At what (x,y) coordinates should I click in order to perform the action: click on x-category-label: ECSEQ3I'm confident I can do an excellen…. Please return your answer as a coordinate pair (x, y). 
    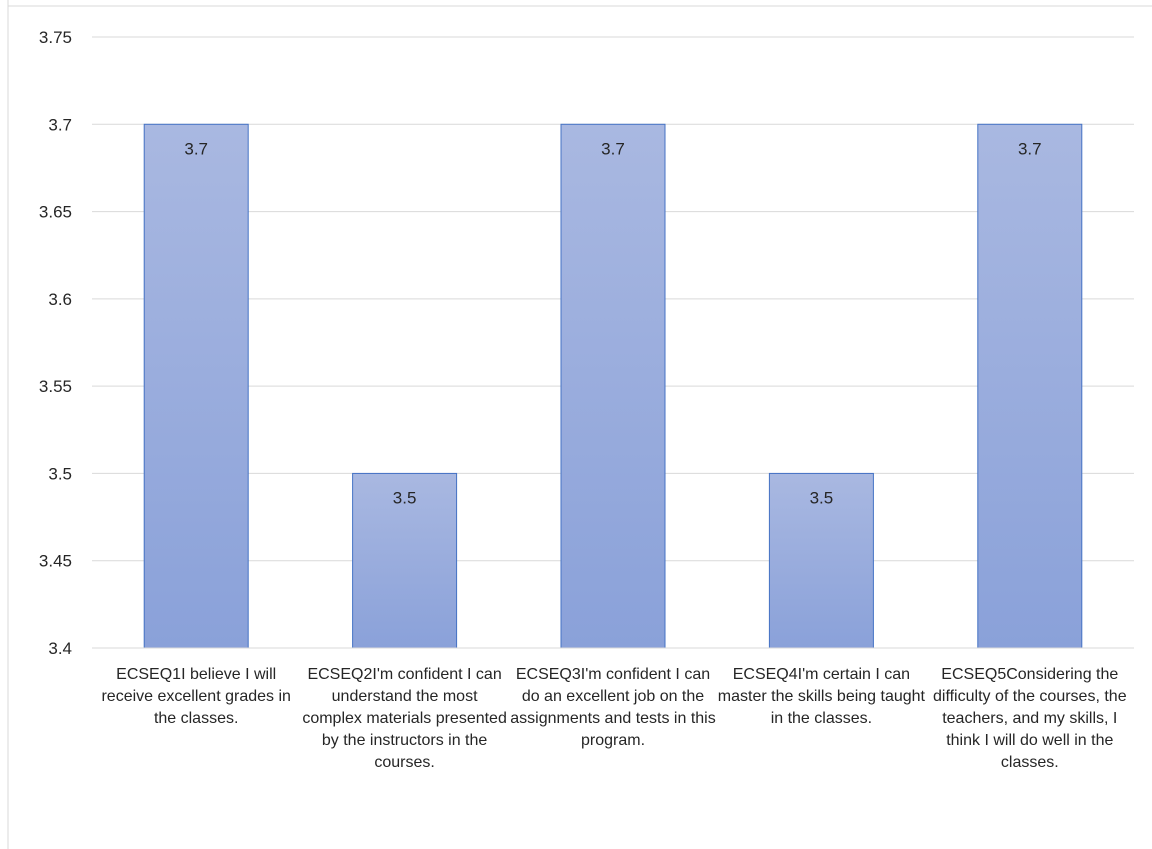
    Looking at the image, I should click on (613, 707).